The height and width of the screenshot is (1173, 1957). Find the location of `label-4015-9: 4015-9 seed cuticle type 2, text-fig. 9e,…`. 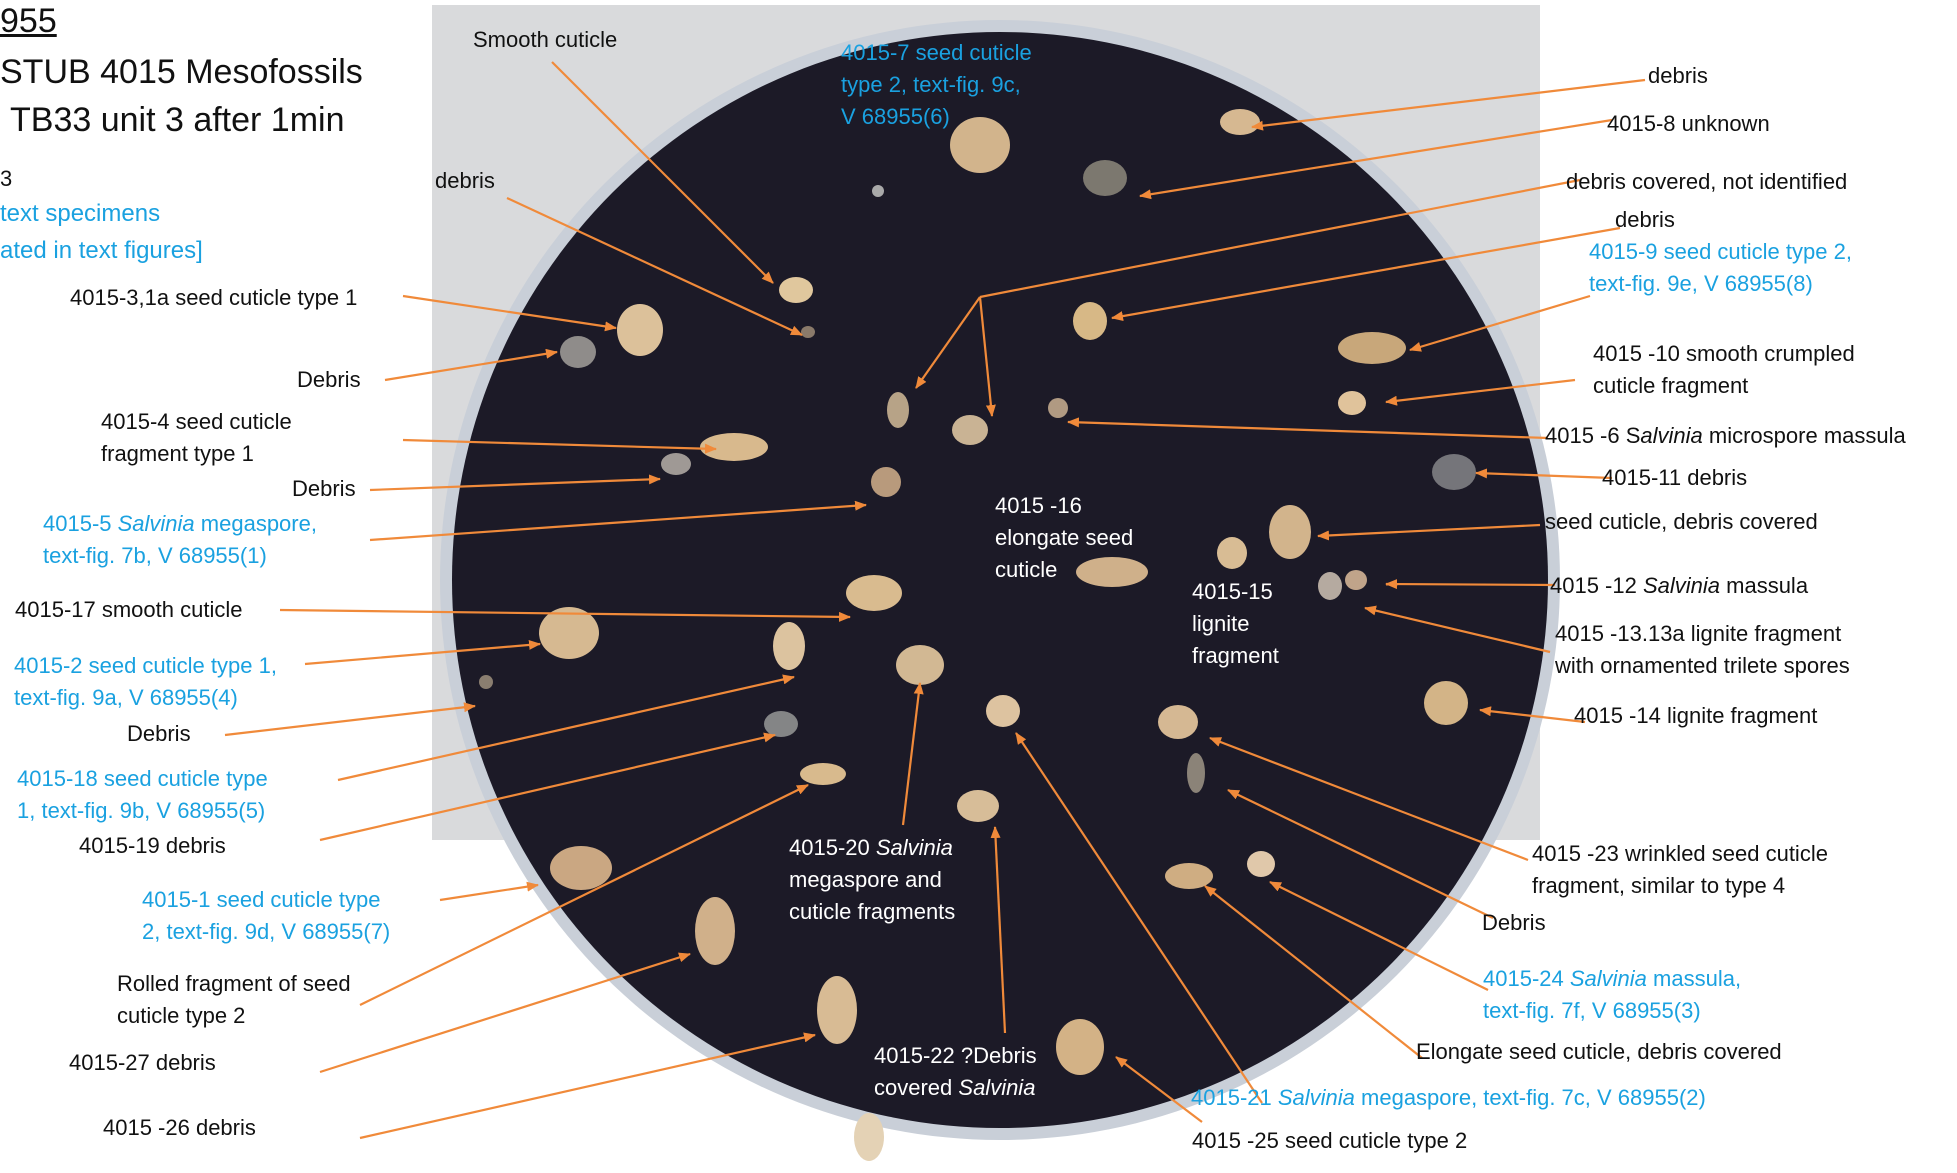

label-4015-9: 4015-9 seed cuticle type 2, text-fig. 9e,… is located at coordinates (1720, 267).